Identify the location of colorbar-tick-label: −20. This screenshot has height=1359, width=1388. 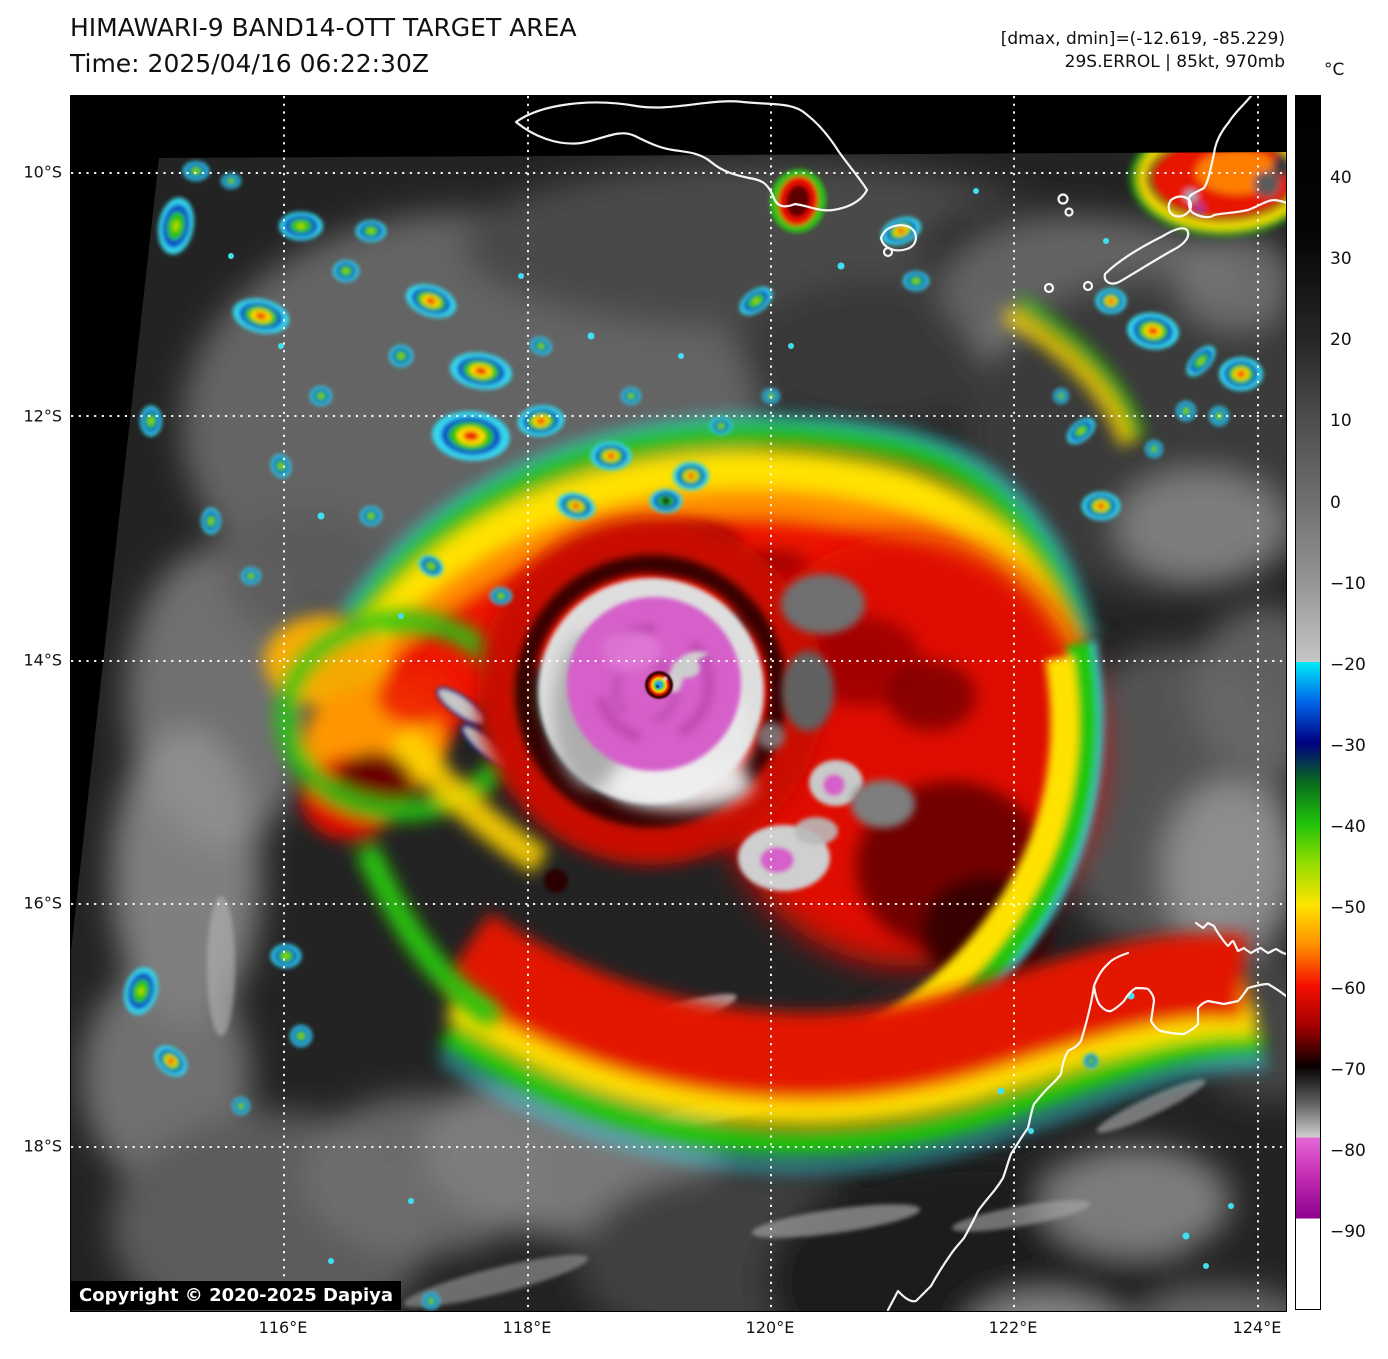
(1348, 664).